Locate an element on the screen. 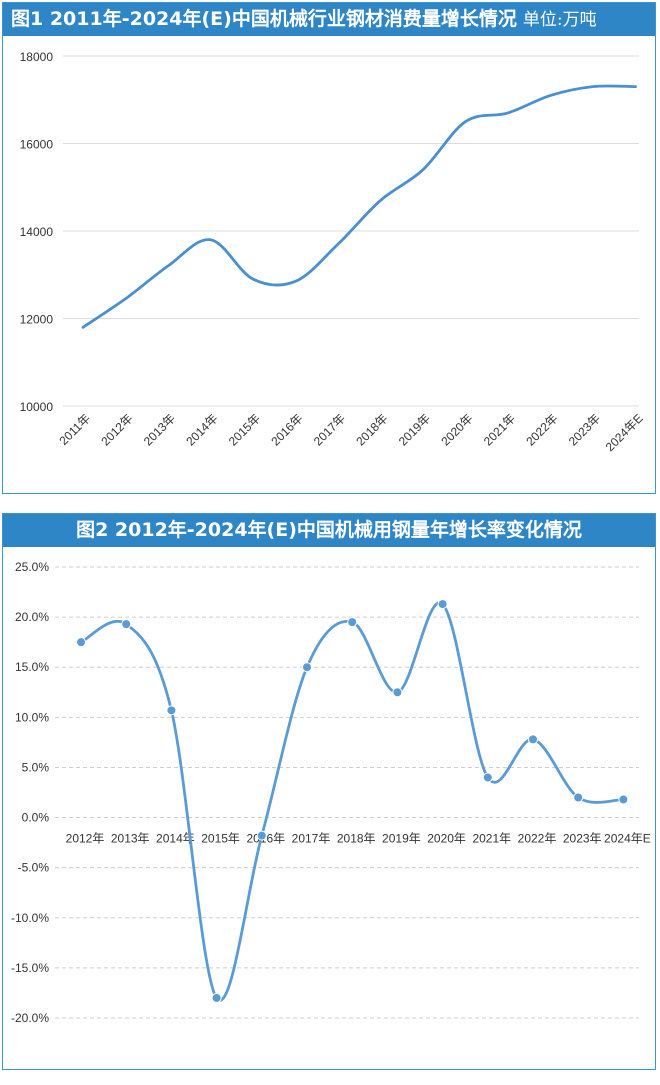 The height and width of the screenshot is (1085, 660). chart-1-title-bar: 图1 2011年-2024年(E)中国机械行业钢材消费量增长情况 单位:万吨 is located at coordinates (329, 19).